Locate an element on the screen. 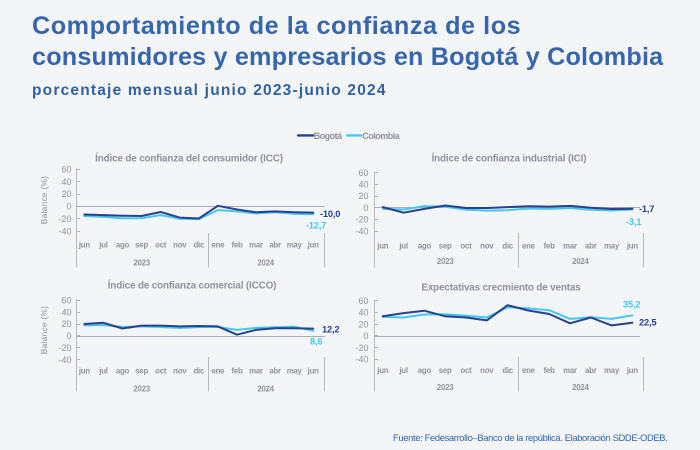 The width and height of the screenshot is (700, 450). svg-text: Bogotá is located at coordinates (328, 136).